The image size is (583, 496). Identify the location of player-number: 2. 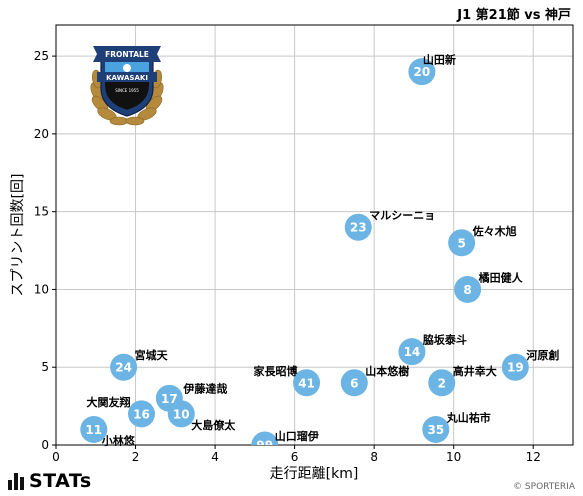
(442, 383).